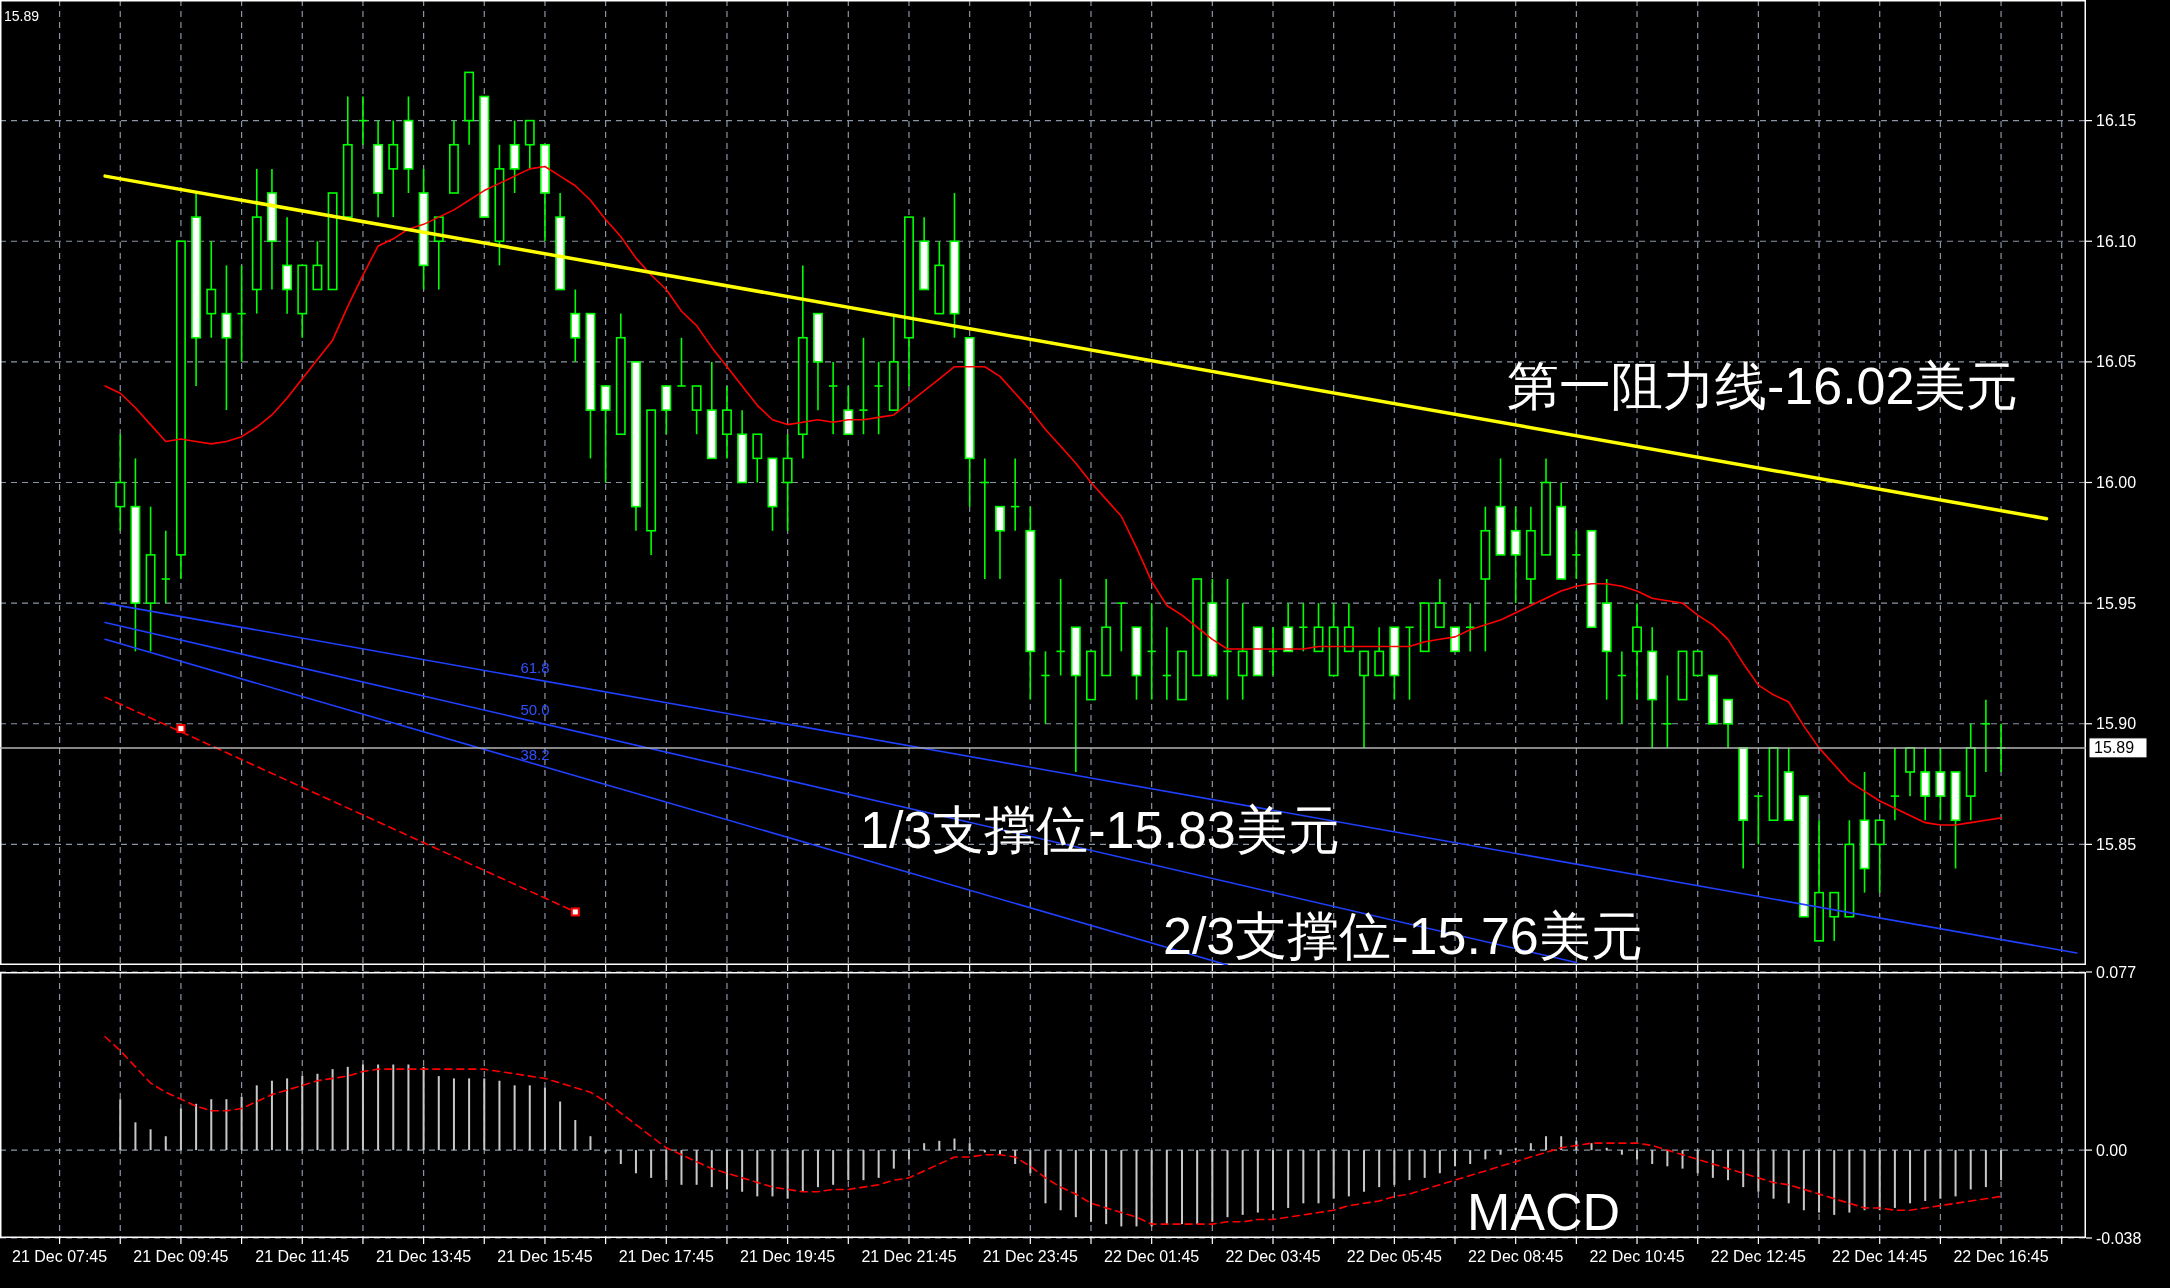 The width and height of the screenshot is (2170, 1288). Describe the element at coordinates (2116, 844) in the screenshot. I see `y-tick-label: 15.85` at that location.